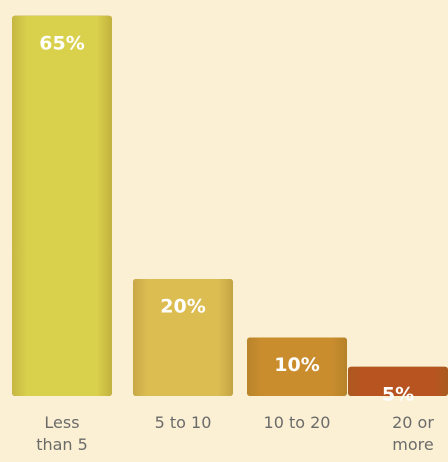 The image size is (448, 462). I want to click on category-label: 10 to 20, so click(297, 422).